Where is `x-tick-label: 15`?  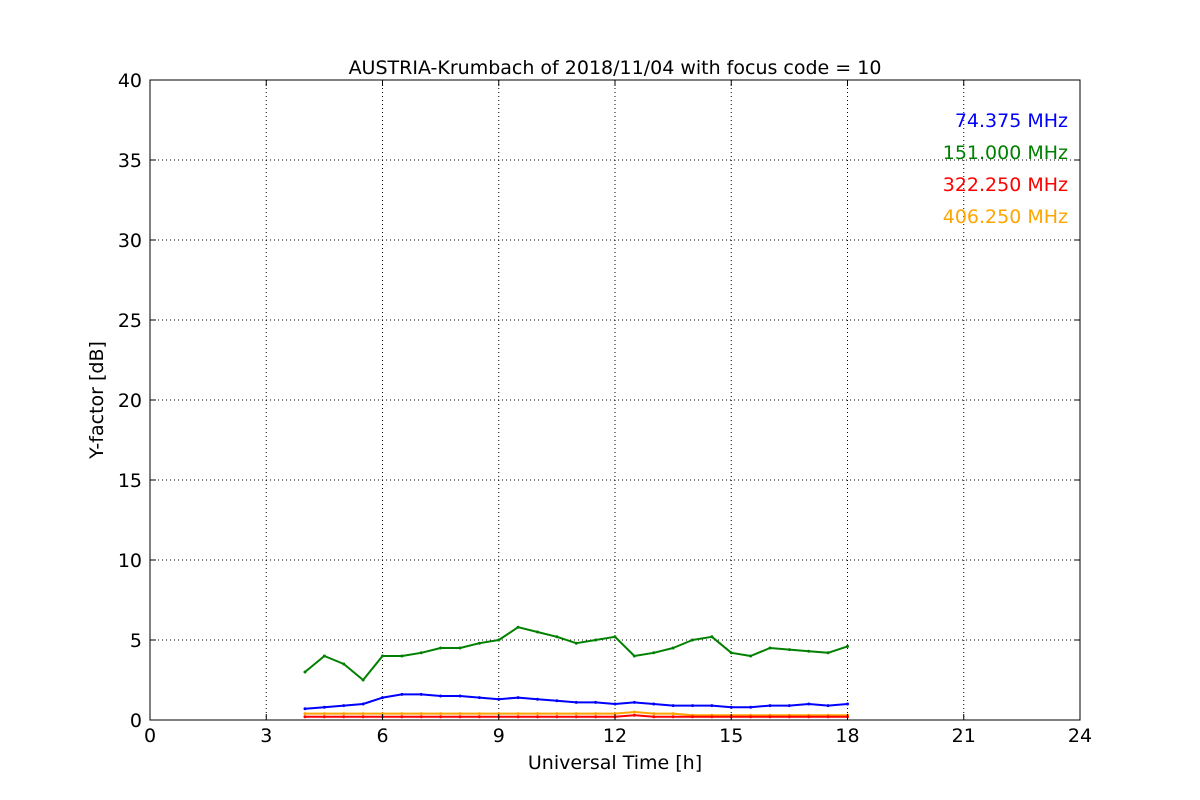
x-tick-label: 15 is located at coordinates (731, 736).